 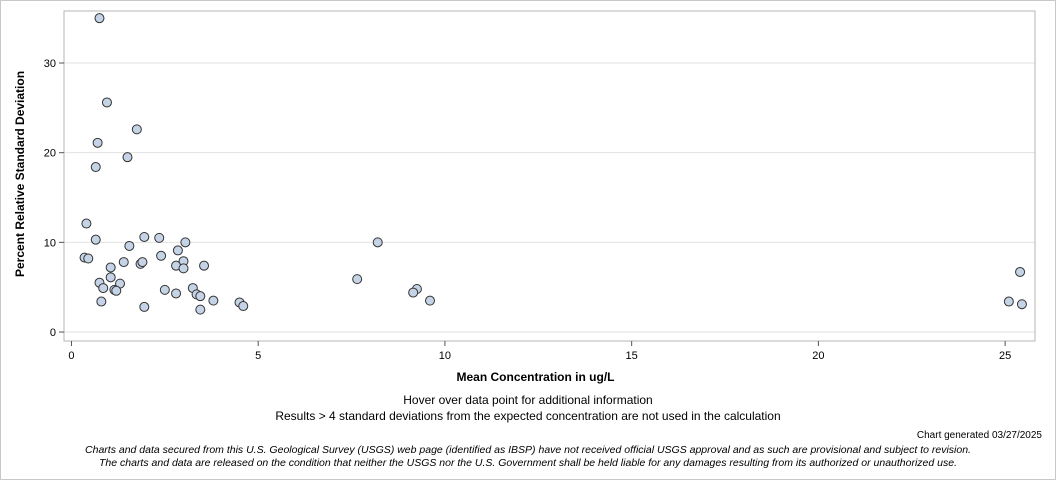 What do you see at coordinates (632, 356) in the screenshot?
I see `x-tick-label: 15` at bounding box center [632, 356].